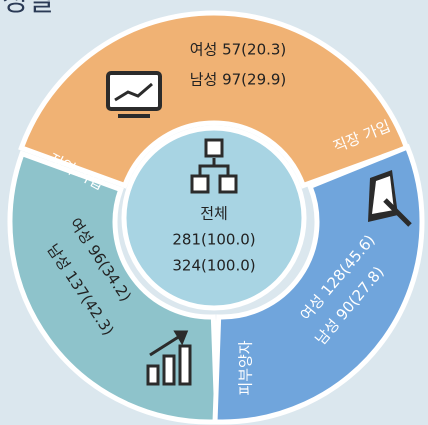  I want to click on title: 성별, so click(28, 8).